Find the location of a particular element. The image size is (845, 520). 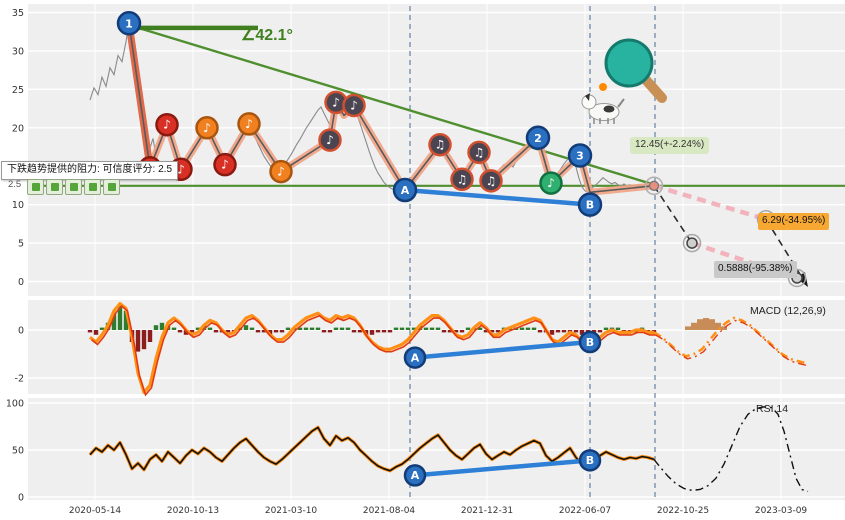

x-tick-label: 2021-08-04 is located at coordinates (389, 511).